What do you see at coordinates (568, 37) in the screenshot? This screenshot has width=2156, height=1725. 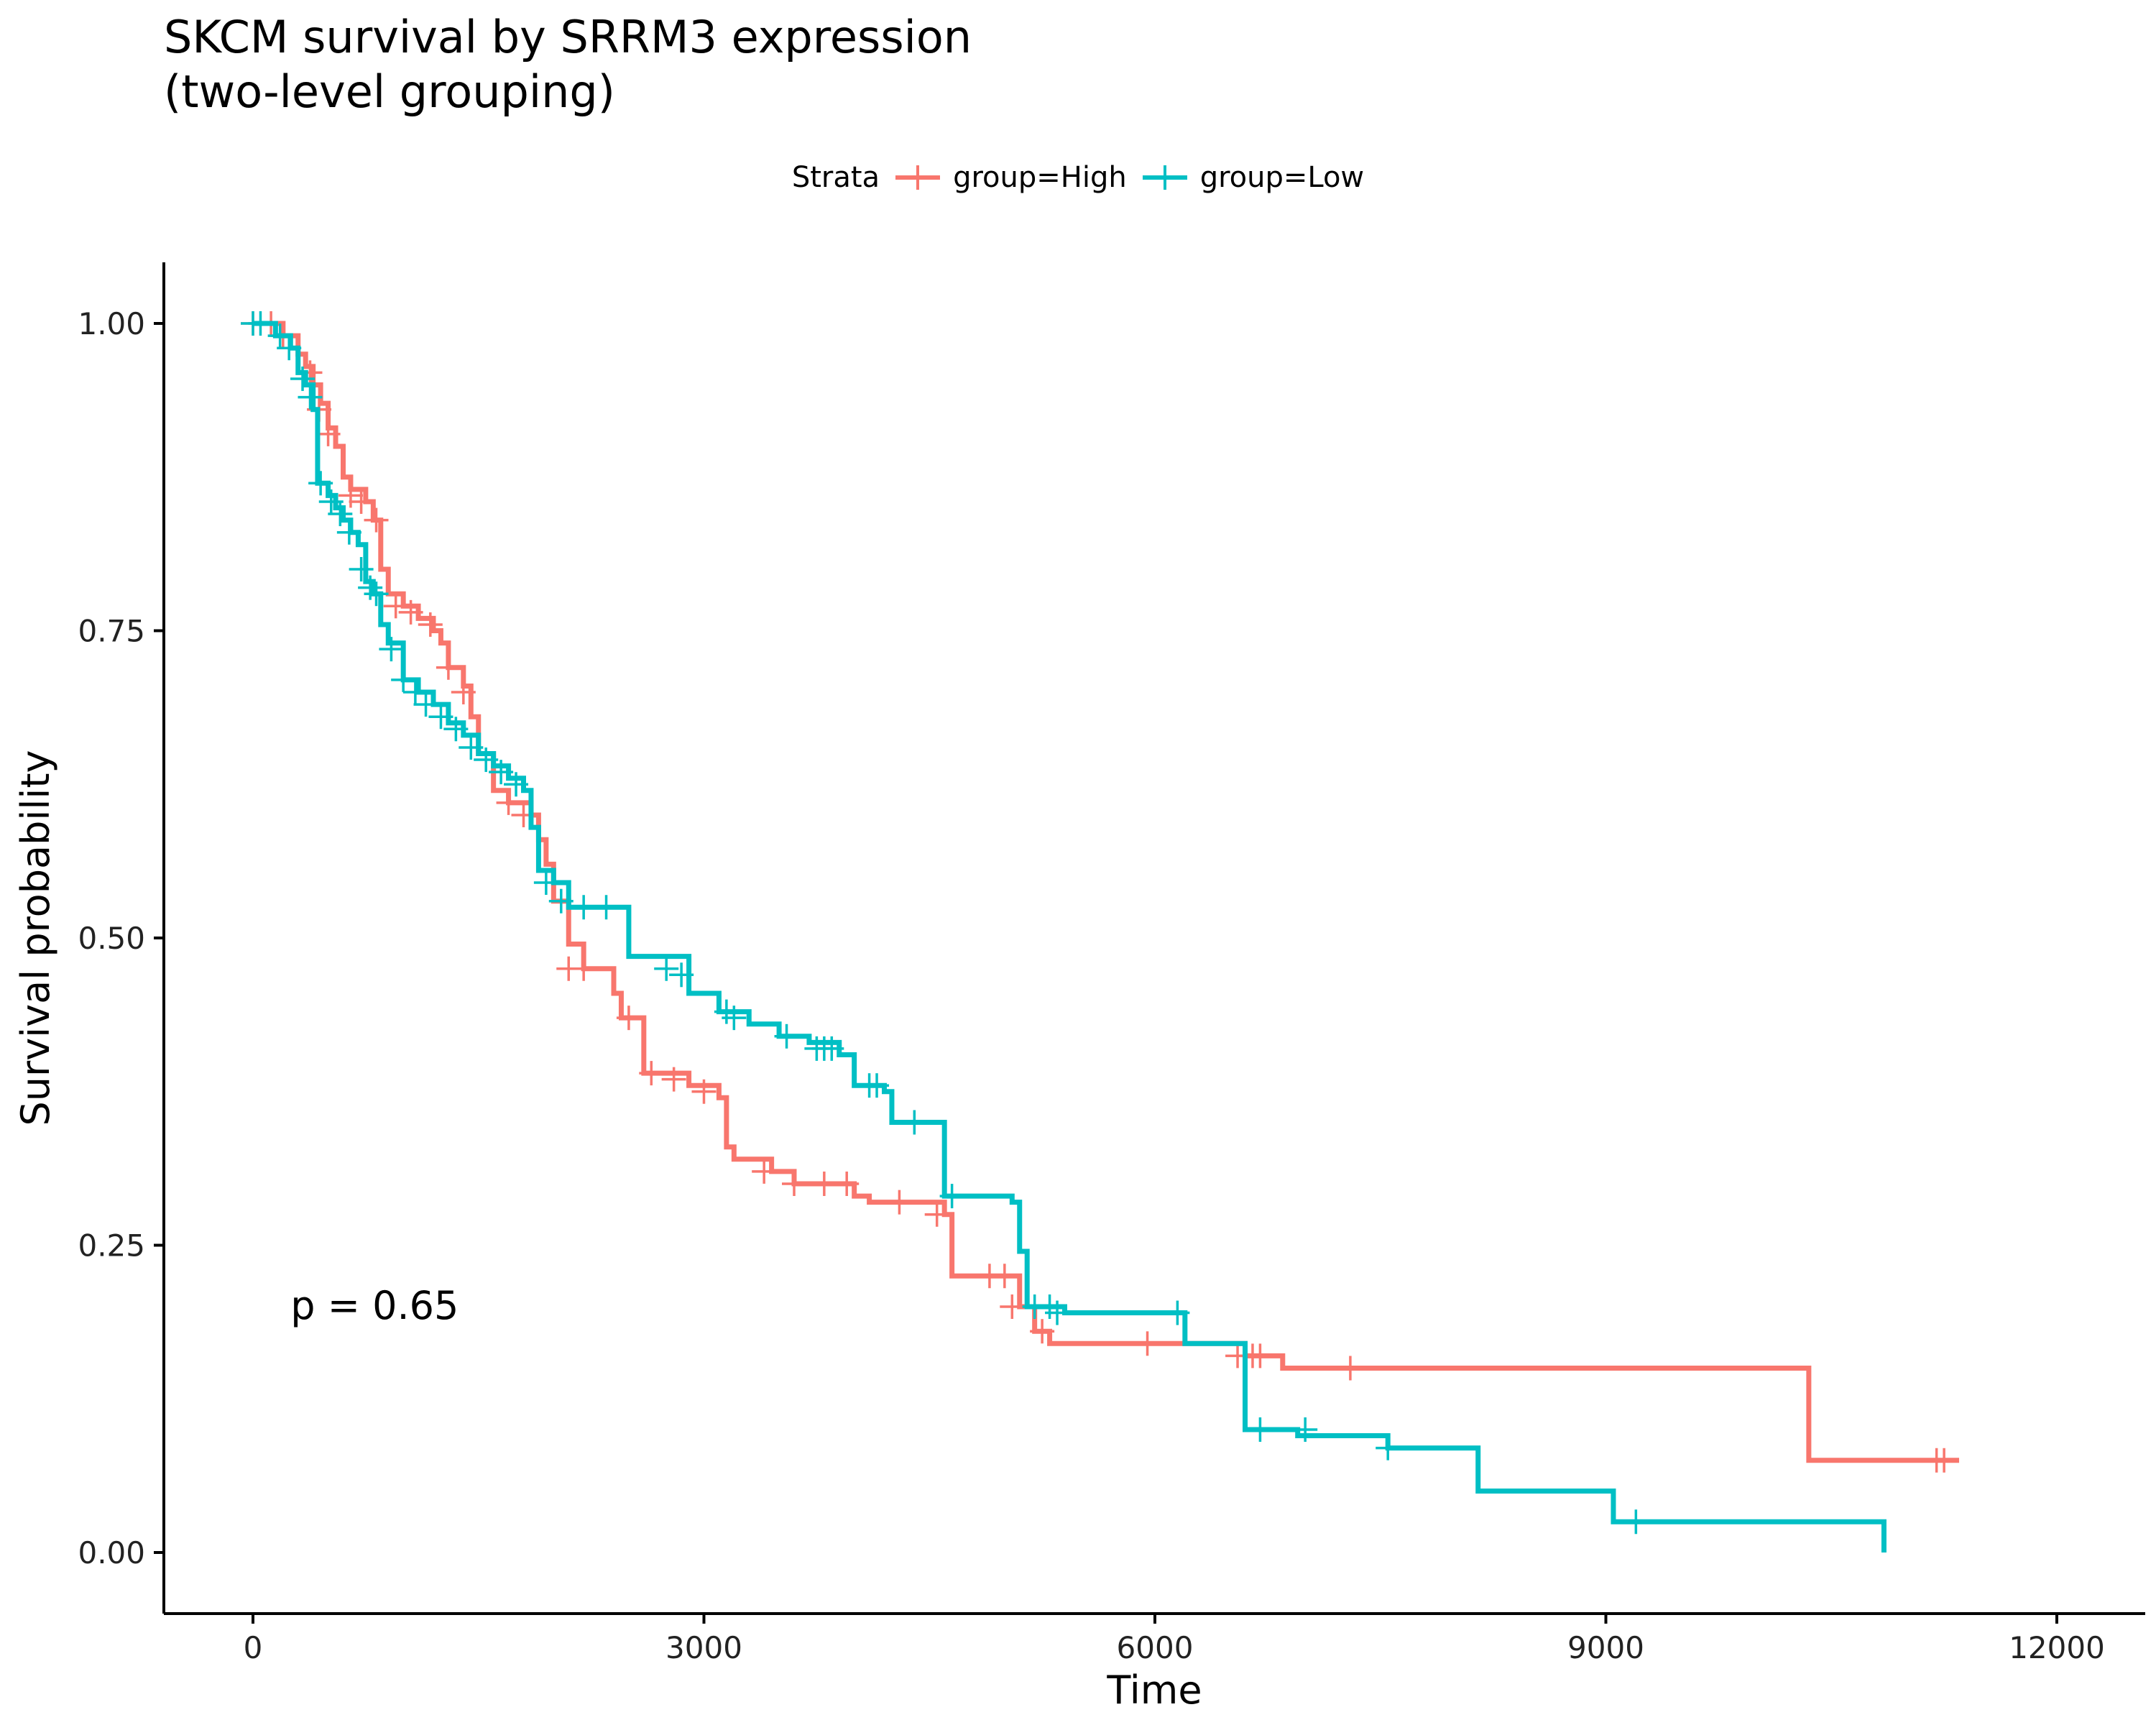 I see `chart-title-line1: SKCM survival by SRRM3 expression` at bounding box center [568, 37].